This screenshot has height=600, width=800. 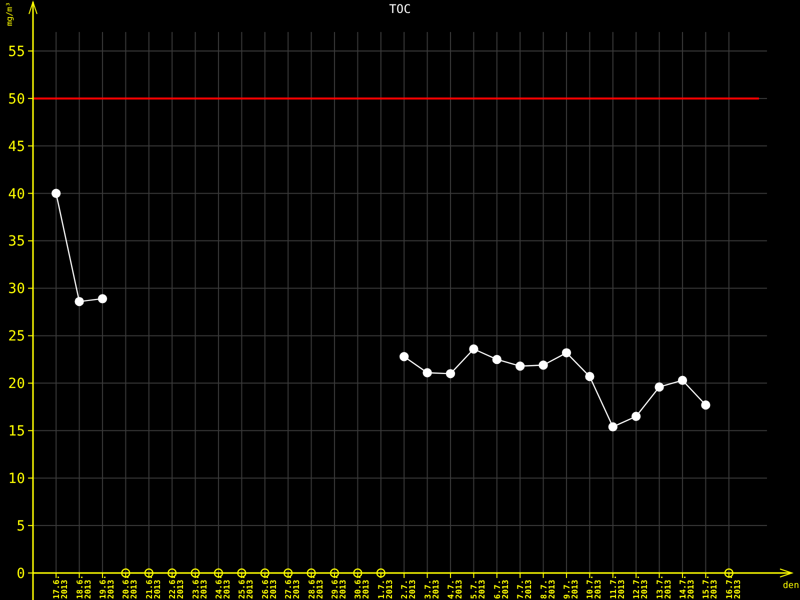 What do you see at coordinates (431, 589) in the screenshot?
I see `x-tick-label: 3.7.2013` at bounding box center [431, 589].